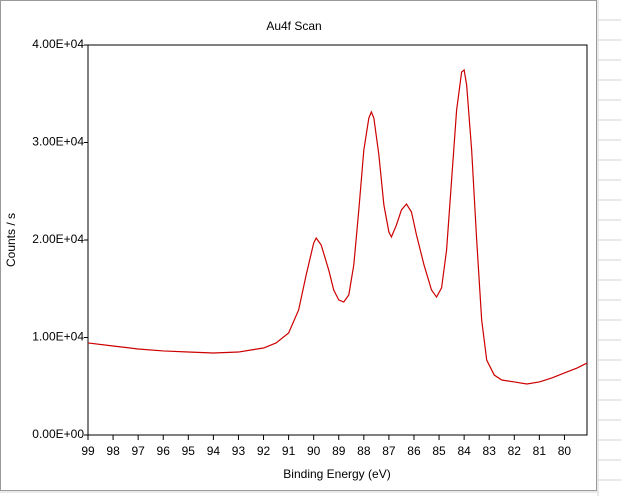 This screenshot has width=621, height=496. What do you see at coordinates (515, 451) in the screenshot?
I see `x-tick-label: 82` at bounding box center [515, 451].